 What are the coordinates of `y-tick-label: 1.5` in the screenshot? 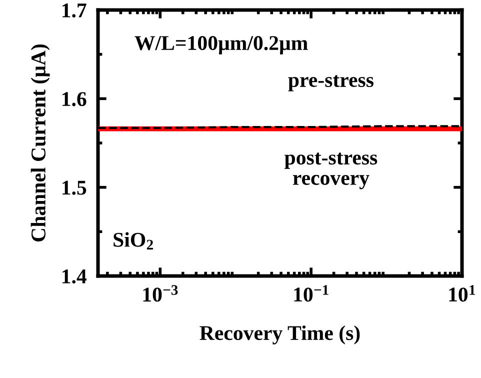 It's located at (74, 187).